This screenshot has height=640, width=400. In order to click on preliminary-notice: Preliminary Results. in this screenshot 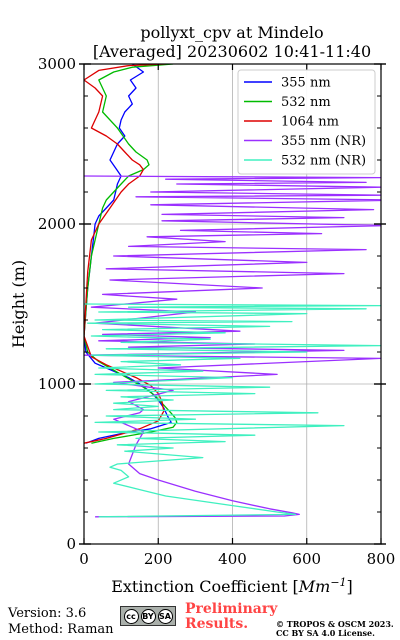, I will do `click(231, 617)`.